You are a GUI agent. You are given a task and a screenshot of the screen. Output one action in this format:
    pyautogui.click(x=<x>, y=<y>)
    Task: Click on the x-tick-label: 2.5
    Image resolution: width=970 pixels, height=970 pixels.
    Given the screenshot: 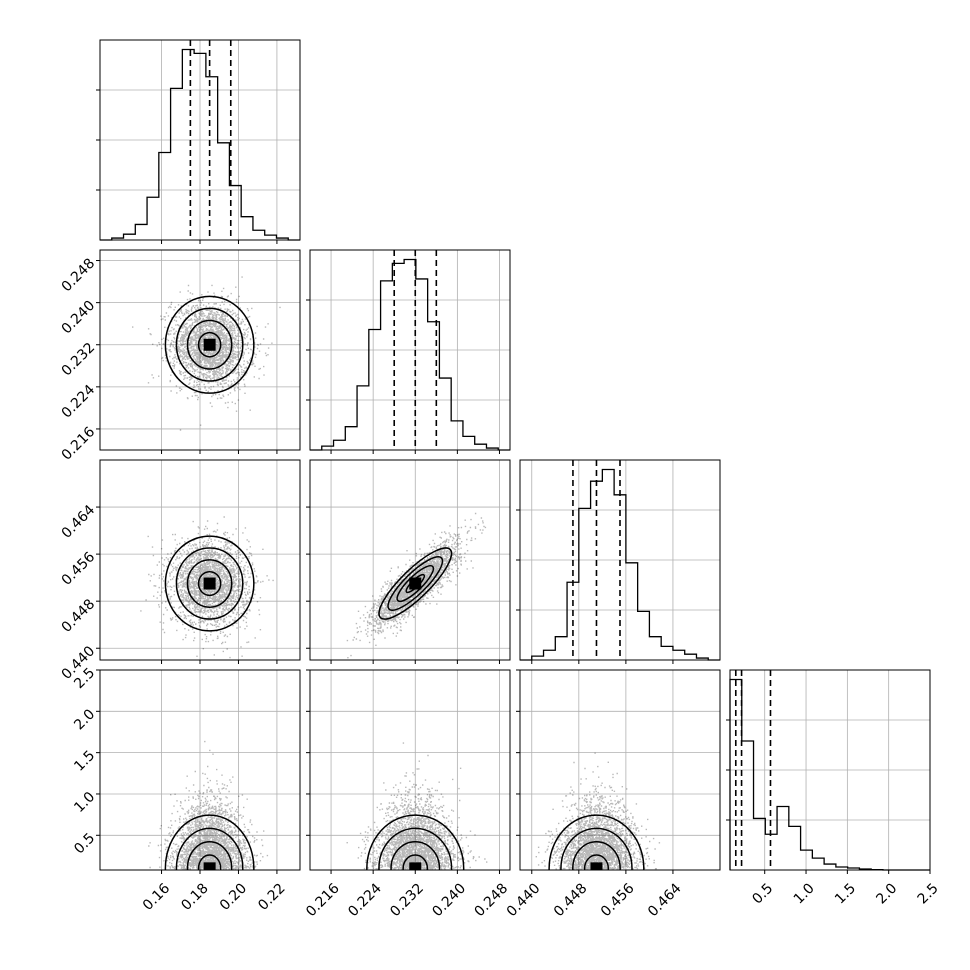 What is the action you would take?
    pyautogui.click(x=928, y=893)
    